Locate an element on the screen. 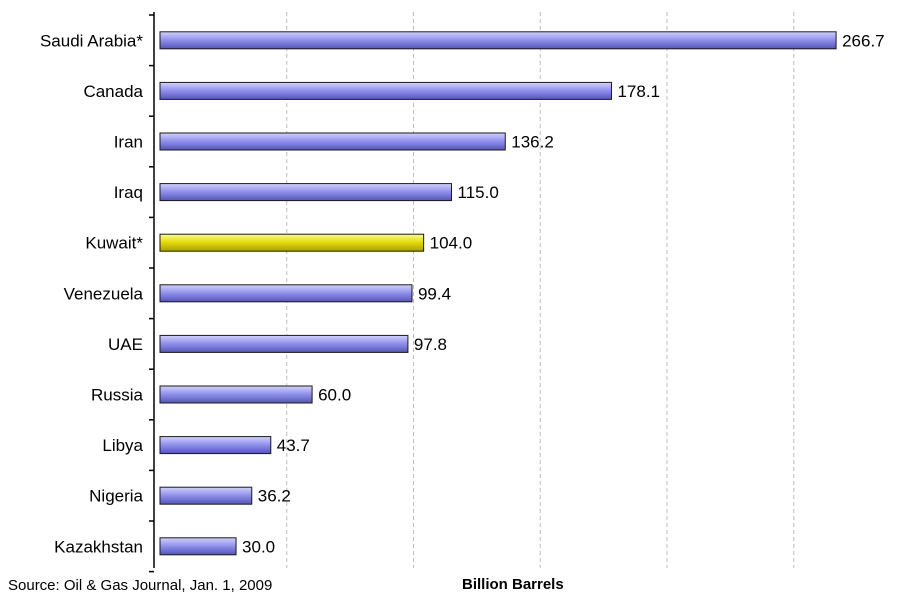 The image size is (921, 596). category-label: Libya is located at coordinates (122, 445).